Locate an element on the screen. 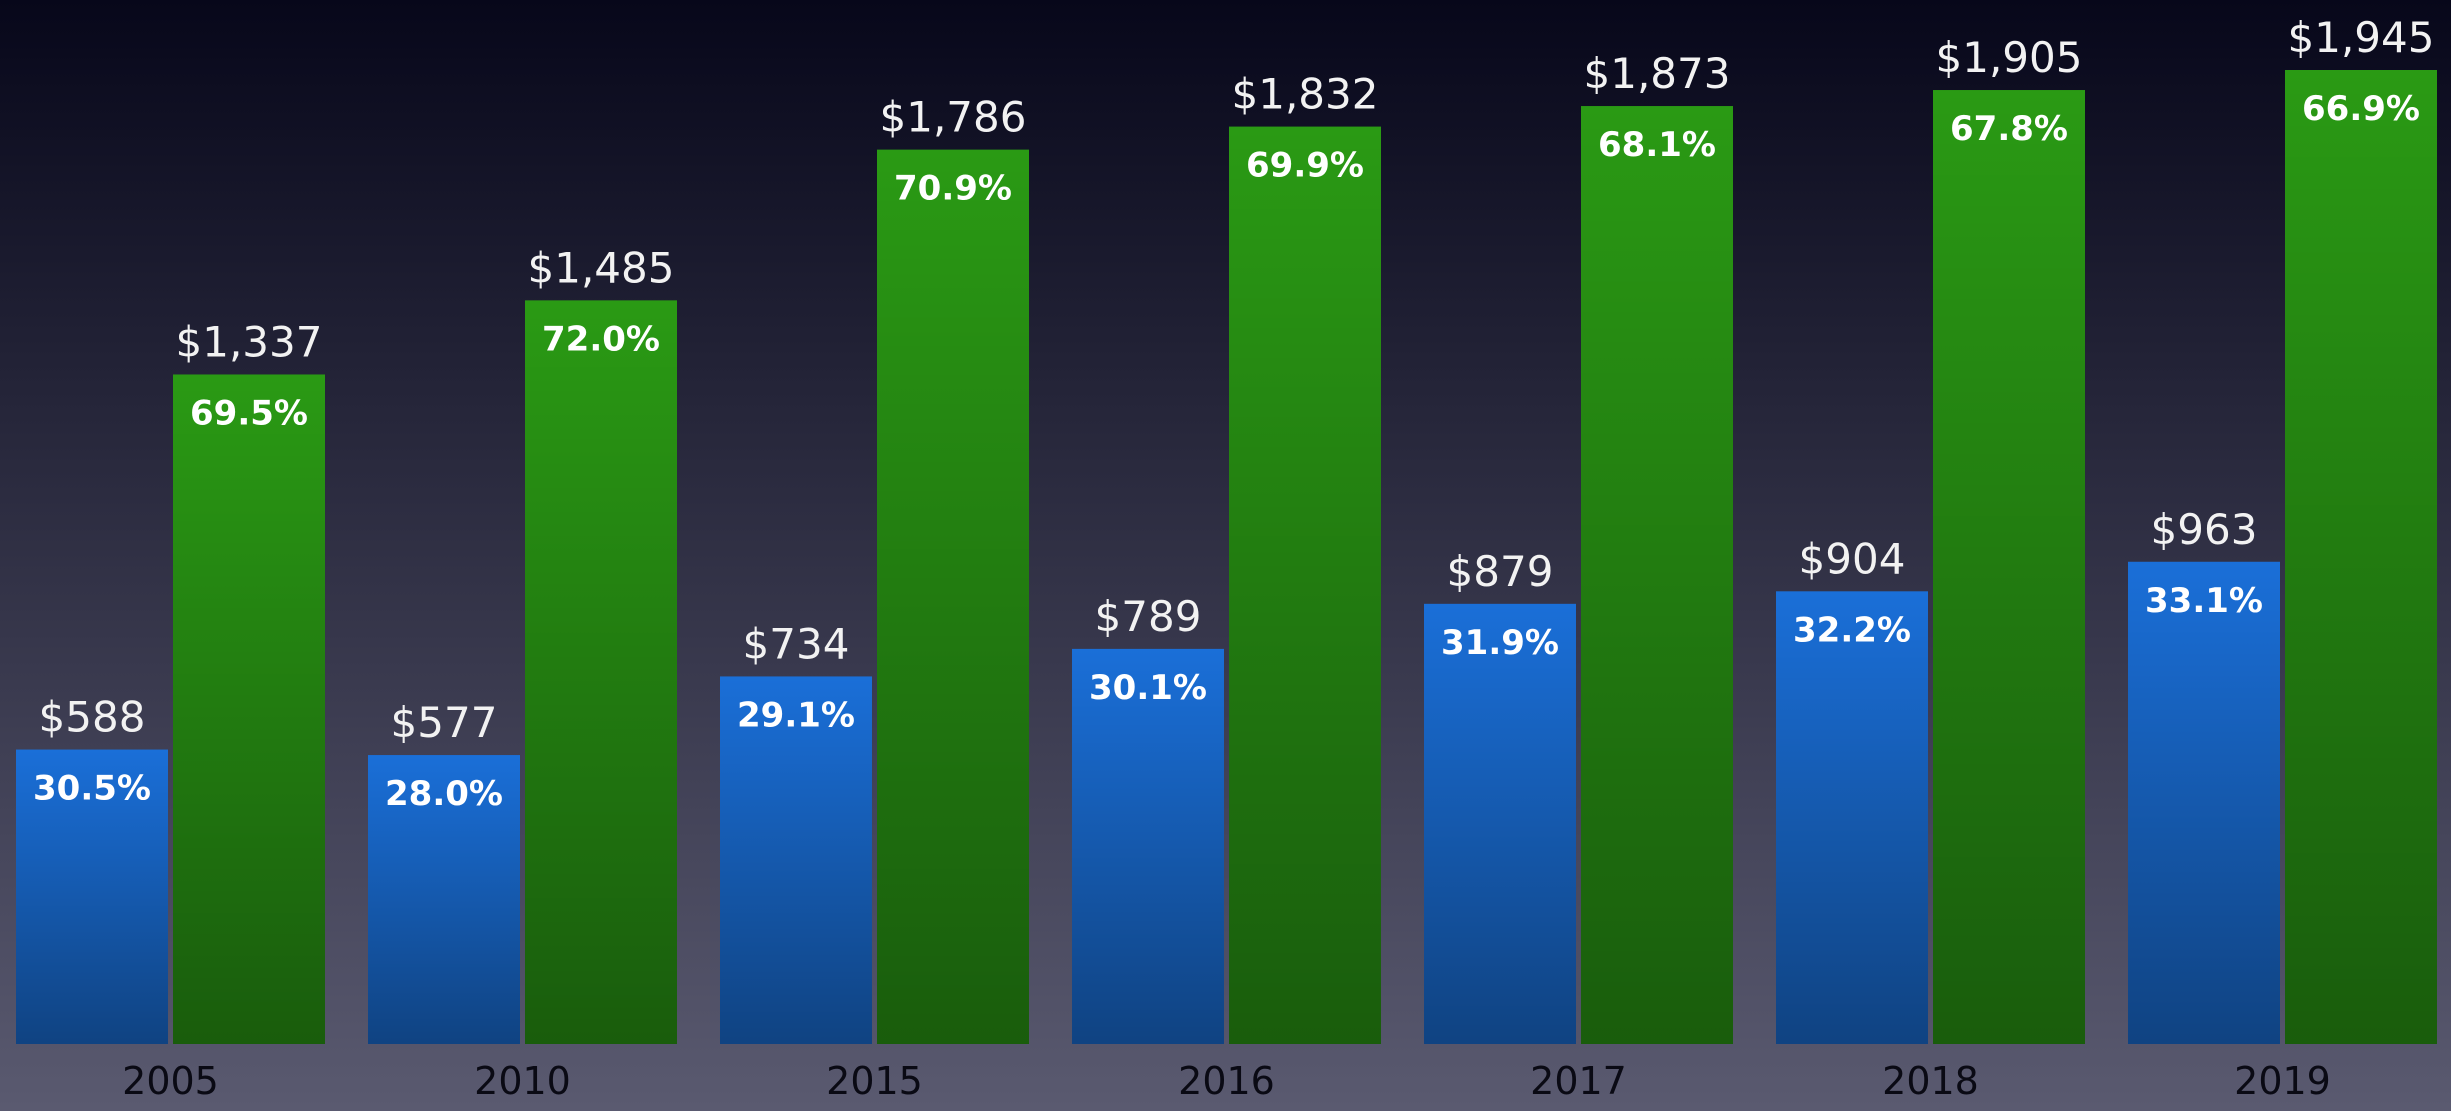 The height and width of the screenshot is (1111, 2451). share-label: 66.9% is located at coordinates (2361, 109).